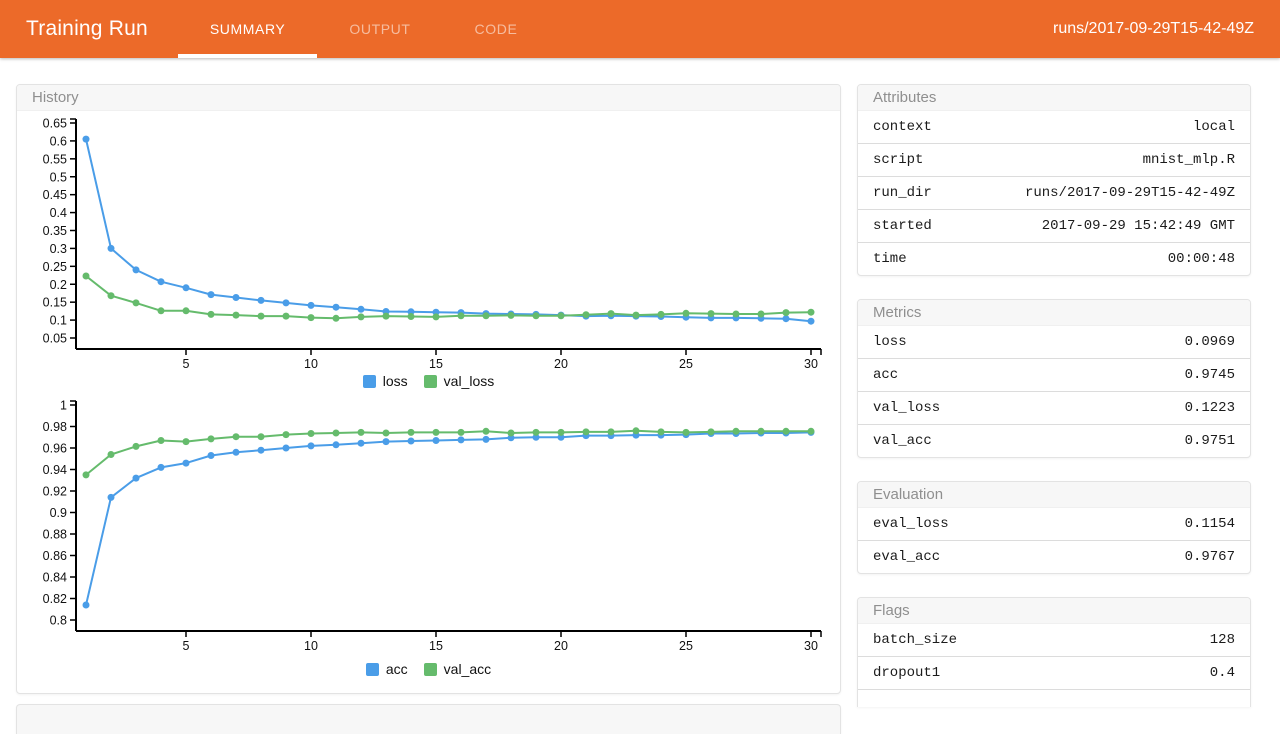 This screenshot has height=734, width=1280. Describe the element at coordinates (428, 719) in the screenshot. I see `partial-next-panel` at that location.